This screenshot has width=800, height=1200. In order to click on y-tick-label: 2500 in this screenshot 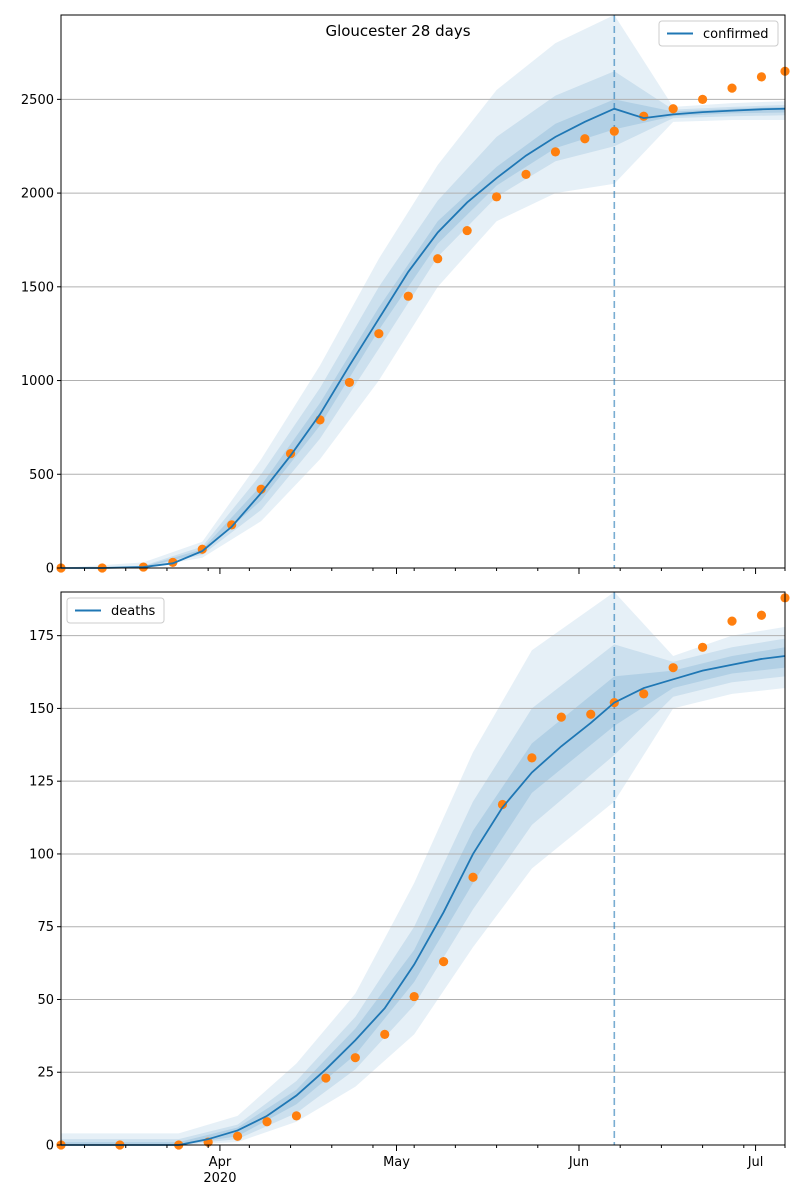, I will do `click(37, 100)`.